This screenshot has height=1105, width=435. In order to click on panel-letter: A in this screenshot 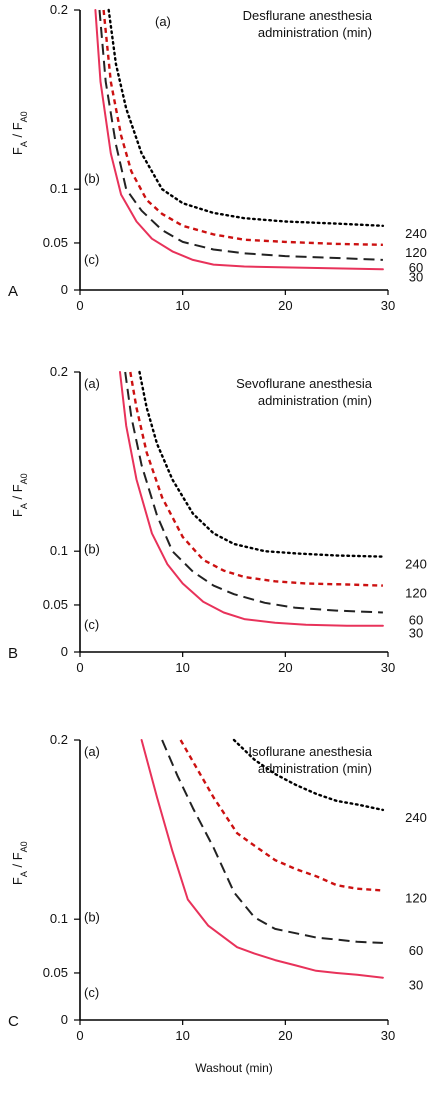, I will do `click(13, 291)`.